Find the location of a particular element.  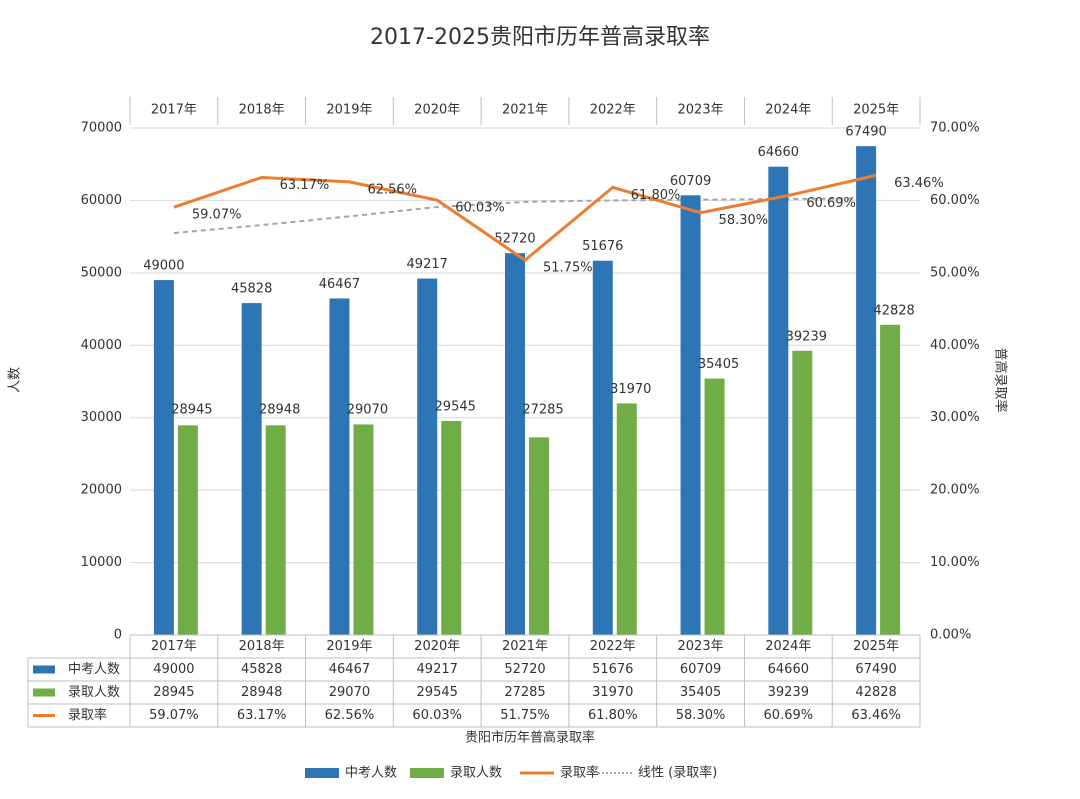

data-label: 39239 is located at coordinates (806, 336).